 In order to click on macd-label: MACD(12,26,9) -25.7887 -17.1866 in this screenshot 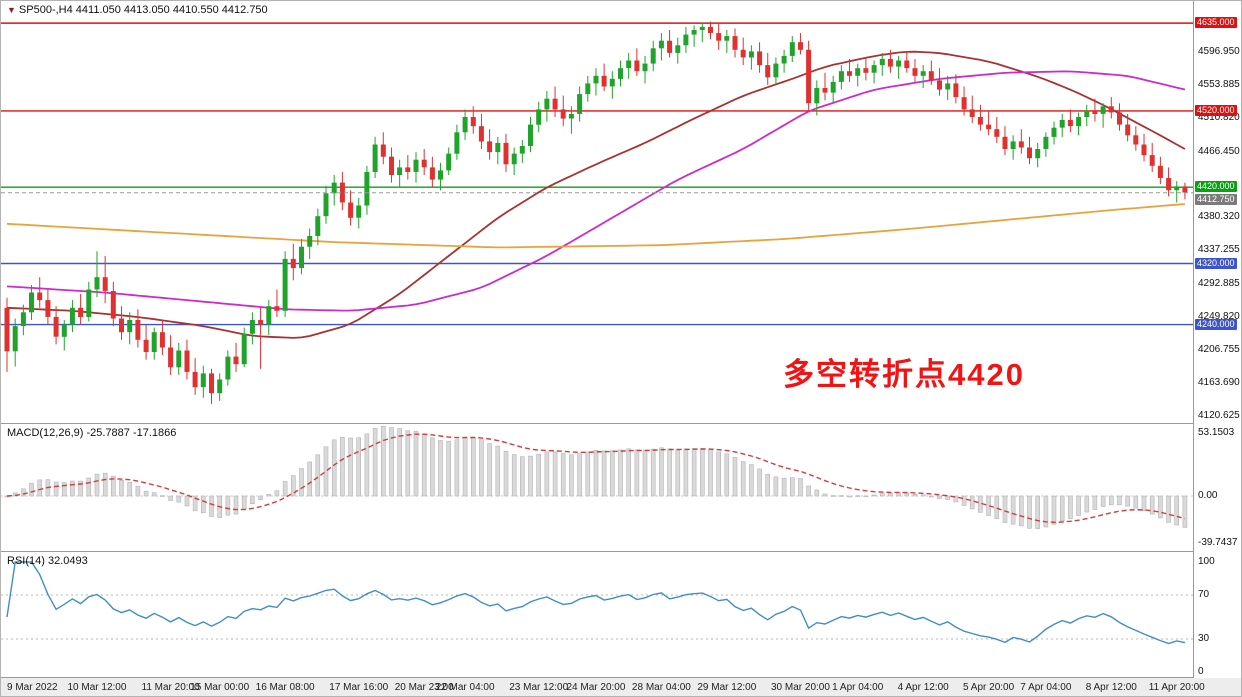, I will do `click(91, 433)`.